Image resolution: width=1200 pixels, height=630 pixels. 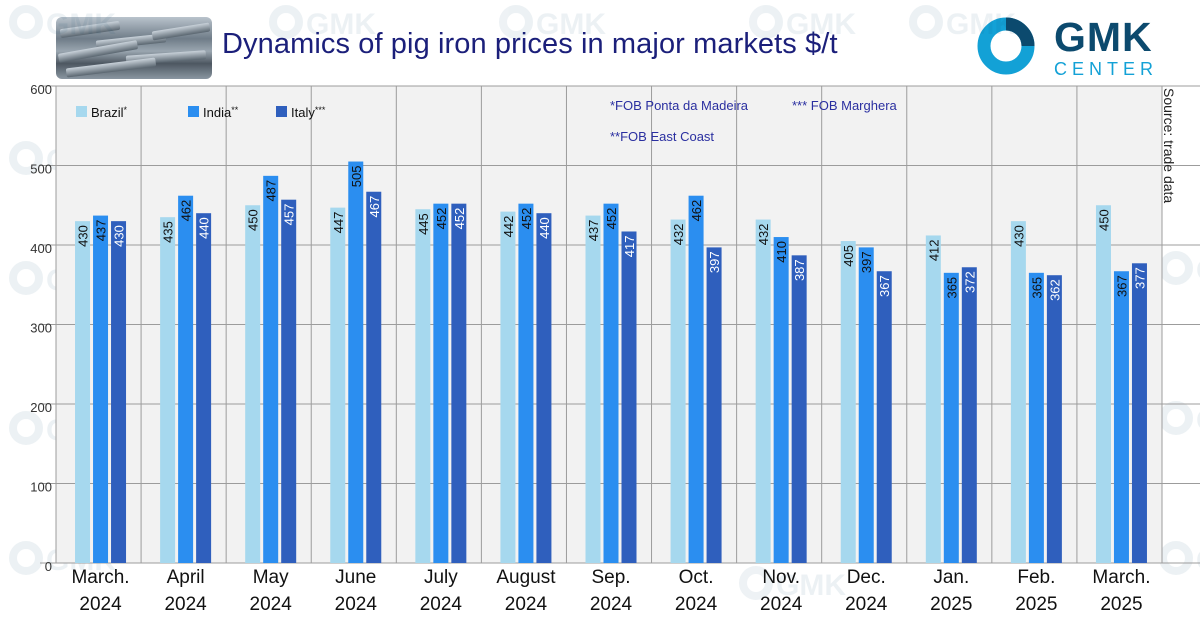 What do you see at coordinates (799, 270) in the screenshot?
I see `data-label: 387` at bounding box center [799, 270].